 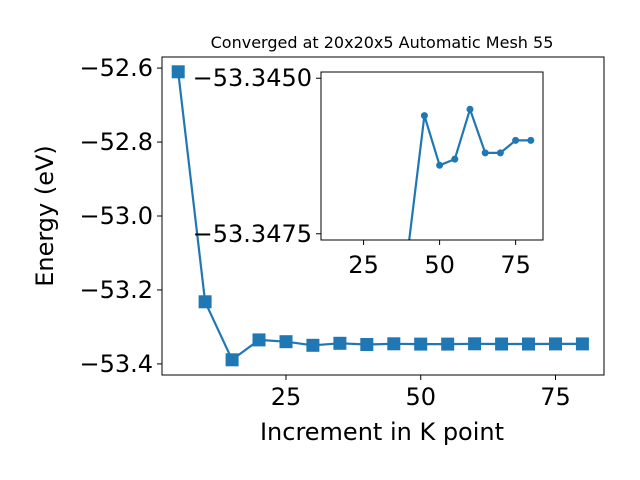 I want to click on main-x-tick-label: 75, so click(x=555, y=397).